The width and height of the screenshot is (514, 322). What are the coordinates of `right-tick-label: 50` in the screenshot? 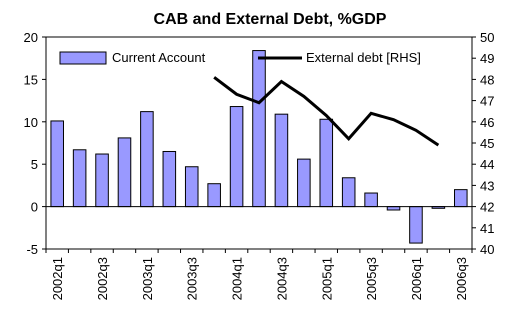 It's located at (487, 37).